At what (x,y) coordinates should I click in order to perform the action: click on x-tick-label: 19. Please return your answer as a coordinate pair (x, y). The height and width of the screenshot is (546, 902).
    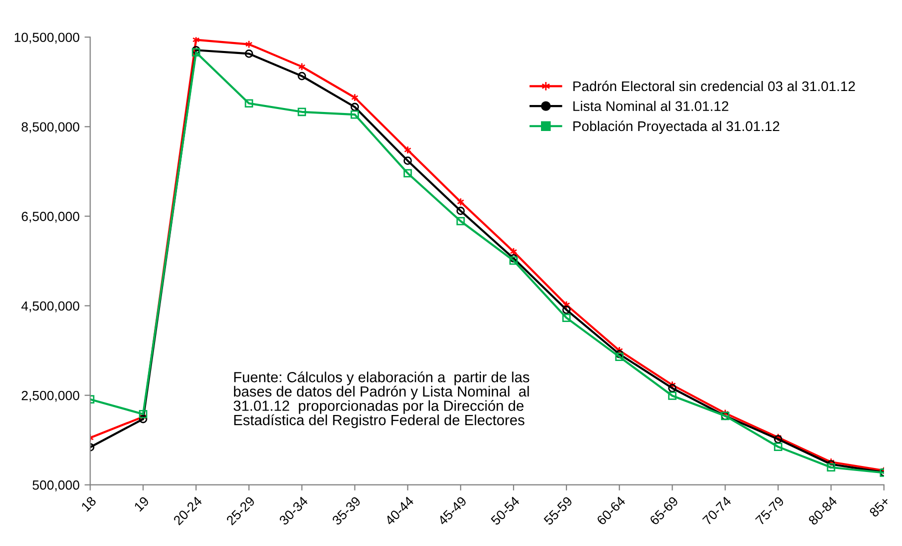
    Looking at the image, I should click on (142, 504).